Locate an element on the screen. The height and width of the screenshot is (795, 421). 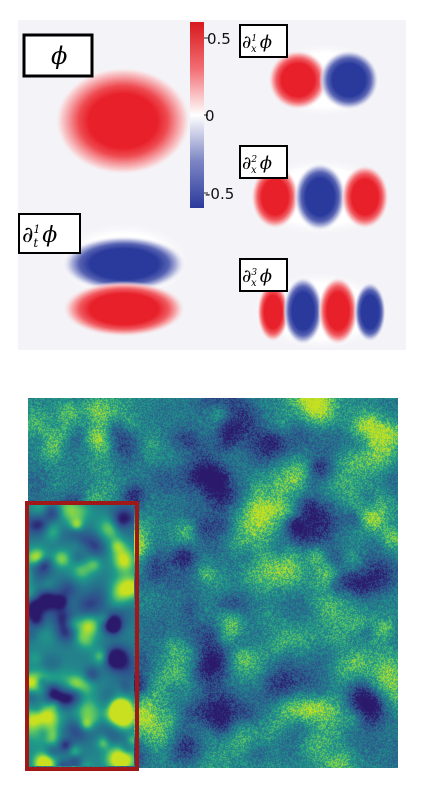
dt1-filter is located at coordinates (124, 279).